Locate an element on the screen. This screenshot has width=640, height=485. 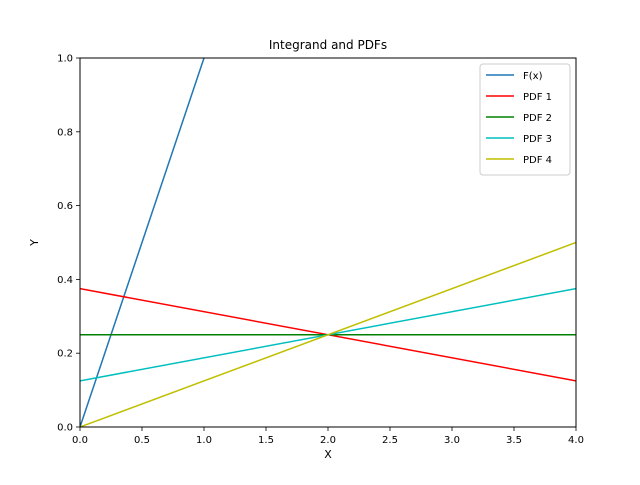
legend-label-1: F(x) is located at coordinates (533, 76).